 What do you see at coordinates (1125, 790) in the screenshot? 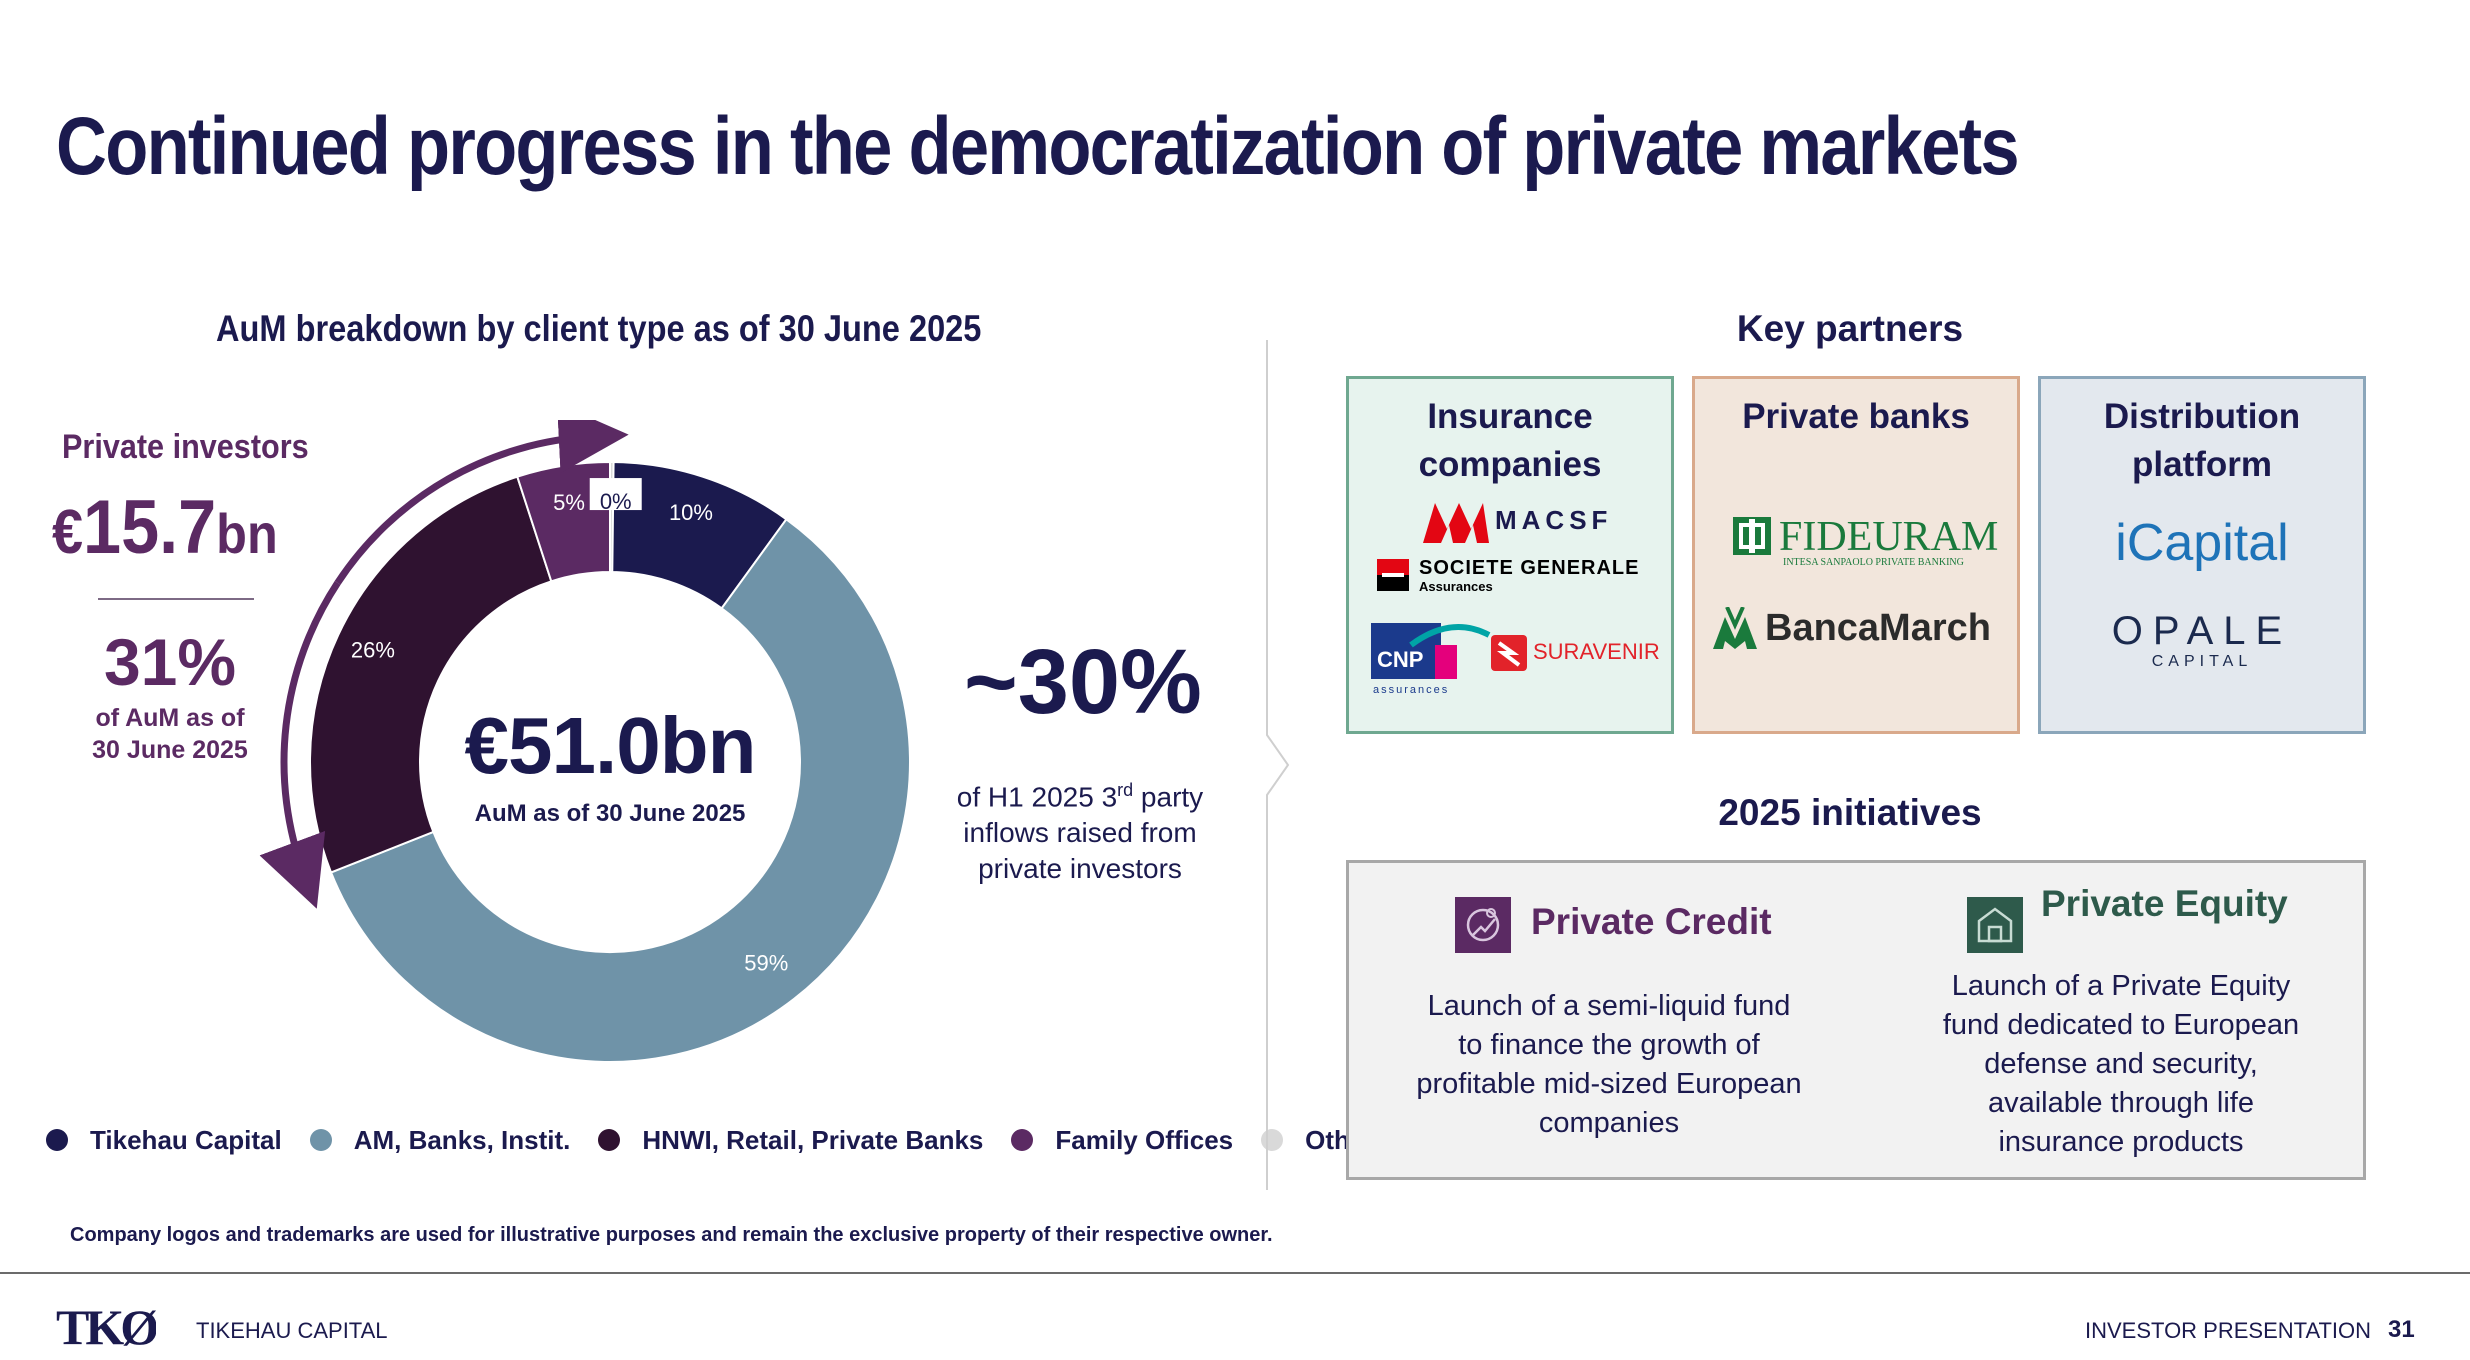
I see `inflow-line-sup: rd` at bounding box center [1125, 790].